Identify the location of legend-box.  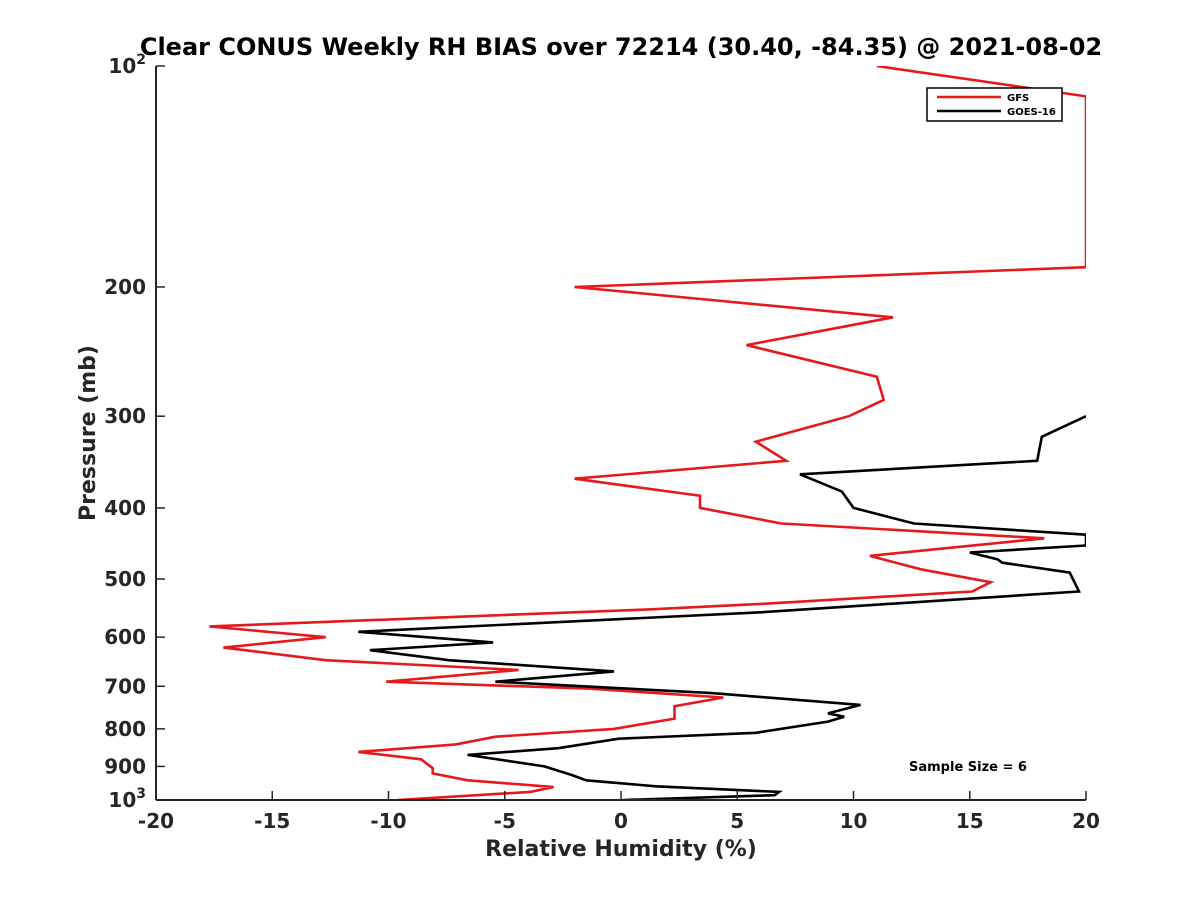
(994, 104).